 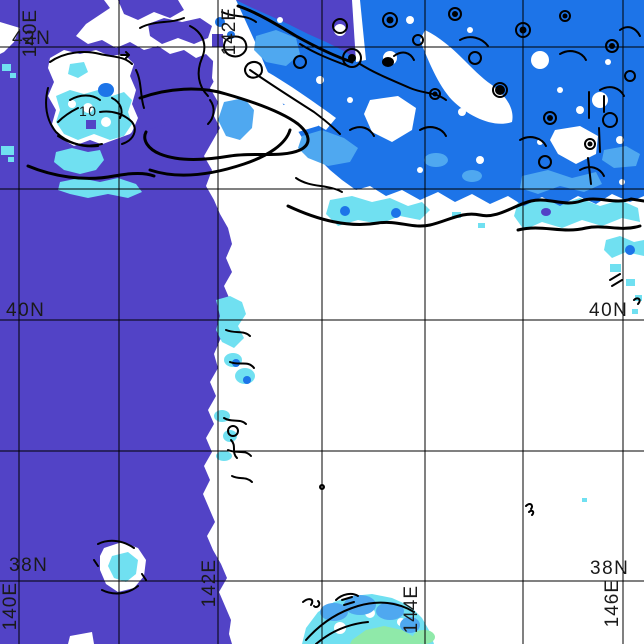 I want to click on ltblue-loop-core, so click(x=236, y=119).